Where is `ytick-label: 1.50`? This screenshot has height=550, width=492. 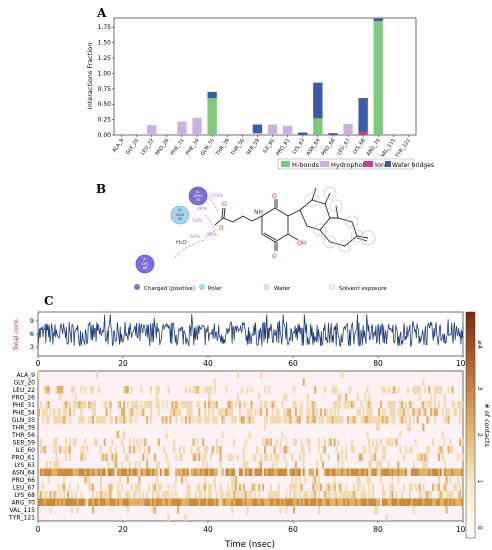
ytick-label: 1.50 is located at coordinates (105, 43).